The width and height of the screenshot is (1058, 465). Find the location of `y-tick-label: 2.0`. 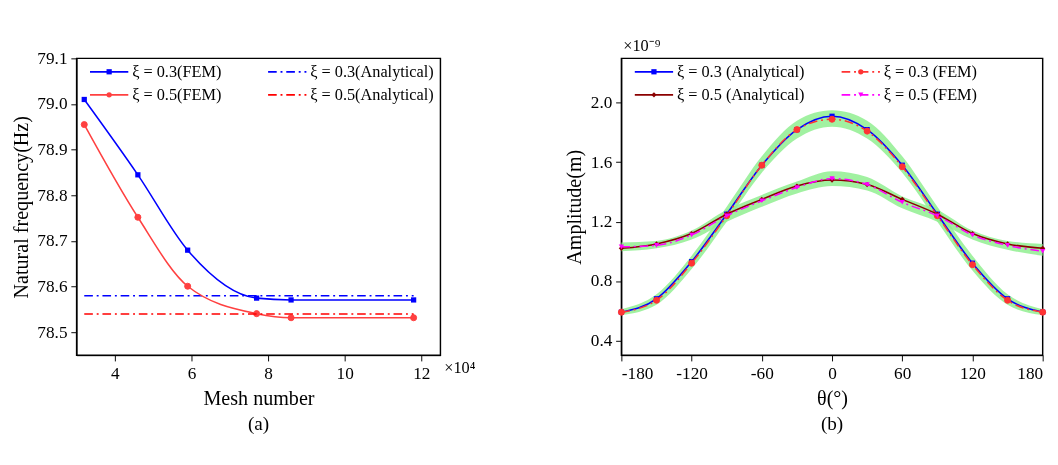

y-tick-label: 2.0 is located at coordinates (601, 103).